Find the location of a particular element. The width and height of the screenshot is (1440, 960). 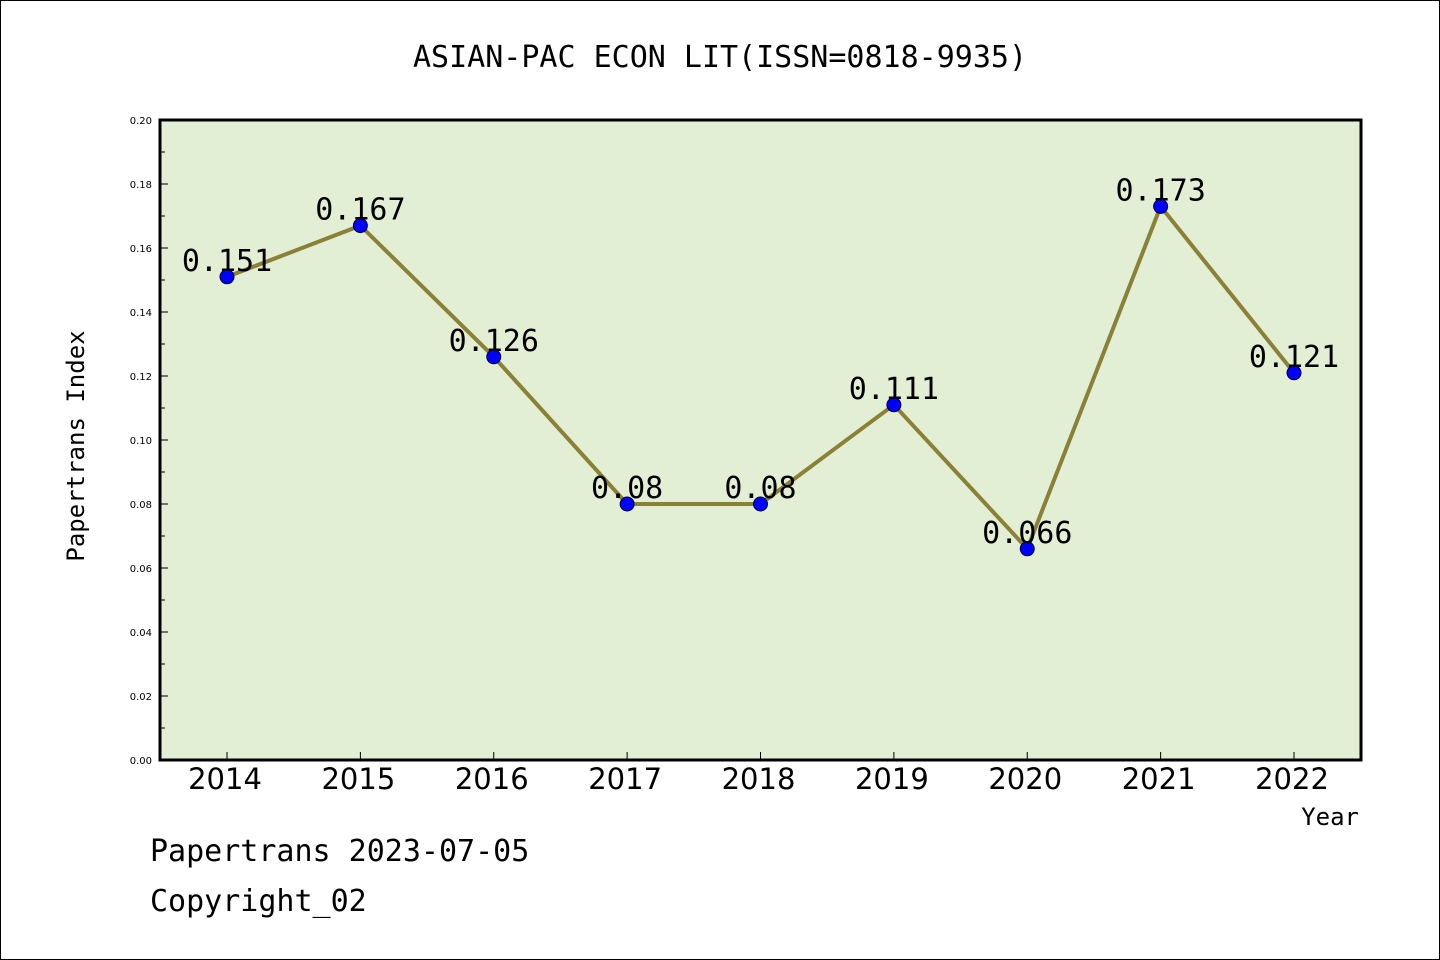

x-axis: 2014 2015 2016 2017 2018 2019 2020 2021 2022 is located at coordinates (758, 774).